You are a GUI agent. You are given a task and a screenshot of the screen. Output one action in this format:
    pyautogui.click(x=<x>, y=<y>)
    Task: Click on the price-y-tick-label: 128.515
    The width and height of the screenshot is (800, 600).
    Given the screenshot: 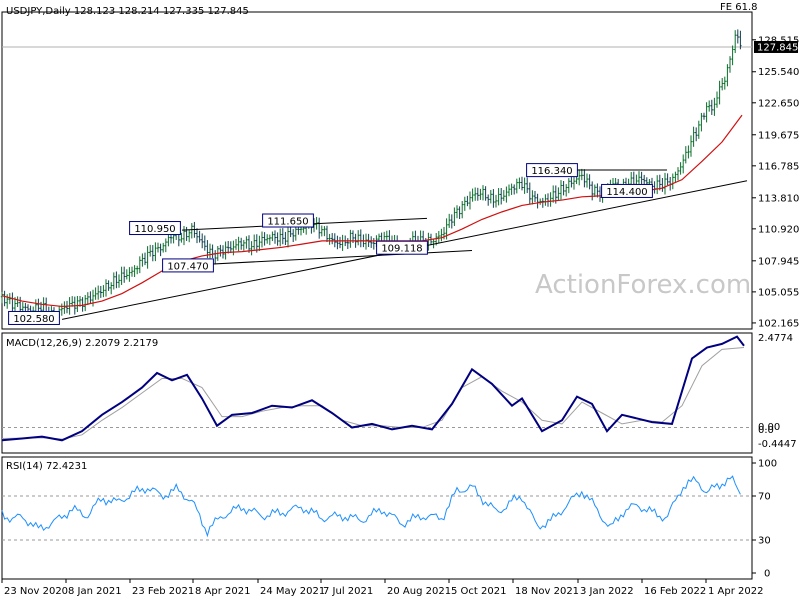 What is the action you would take?
    pyautogui.click(x=778, y=40)
    